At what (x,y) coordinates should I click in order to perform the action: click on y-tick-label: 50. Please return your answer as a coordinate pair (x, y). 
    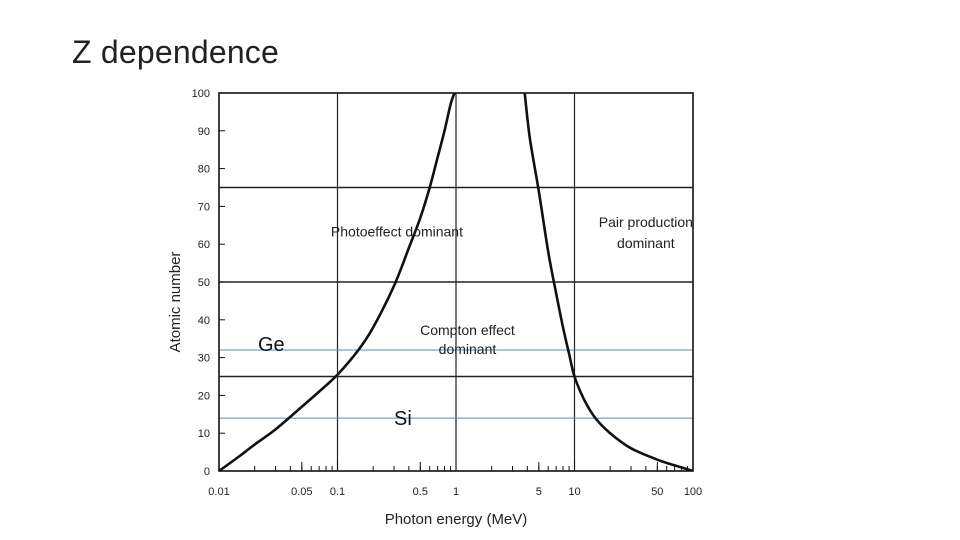
    Looking at the image, I should click on (204, 283).